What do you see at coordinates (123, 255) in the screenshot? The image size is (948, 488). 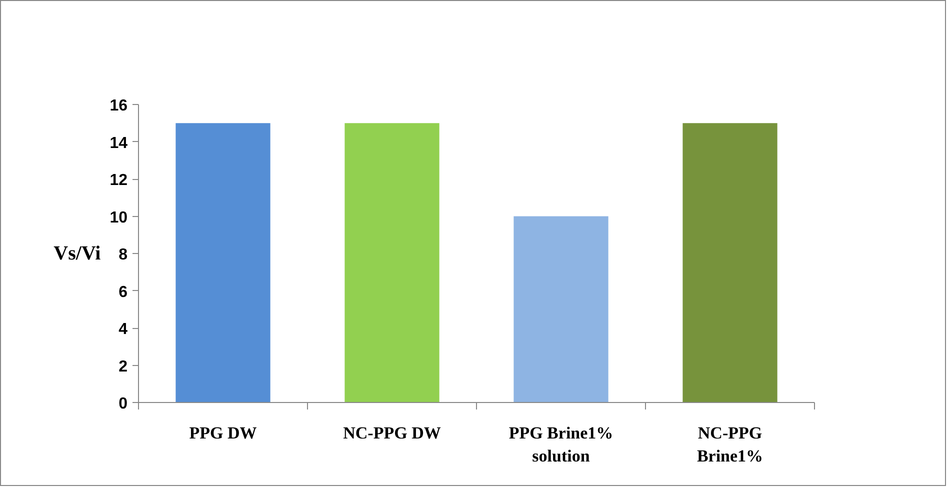 I see `y-tick-label: 8` at bounding box center [123, 255].